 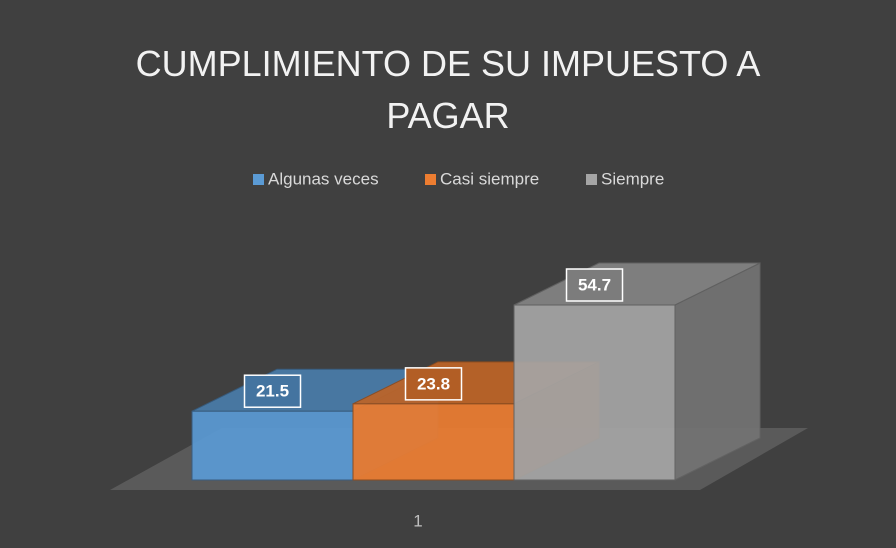 I want to click on bar, so click(x=637, y=371).